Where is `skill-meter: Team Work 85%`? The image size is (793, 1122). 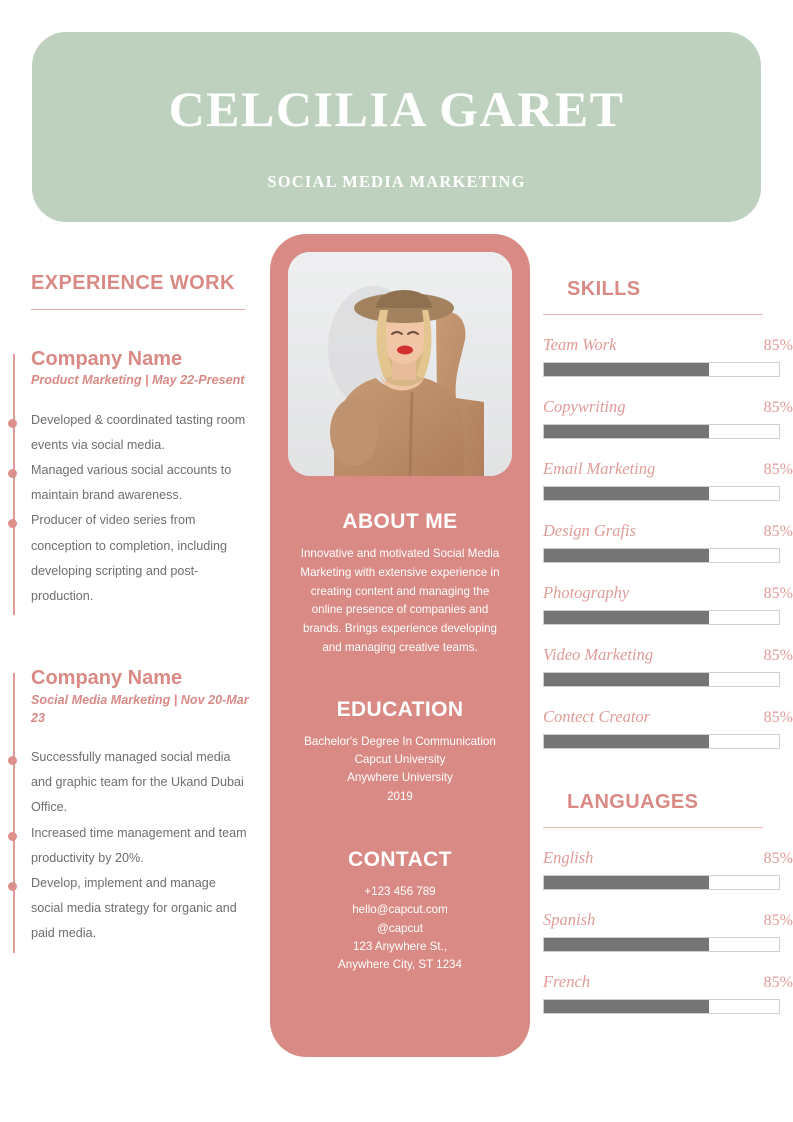 skill-meter: Team Work 85% is located at coordinates (668, 356).